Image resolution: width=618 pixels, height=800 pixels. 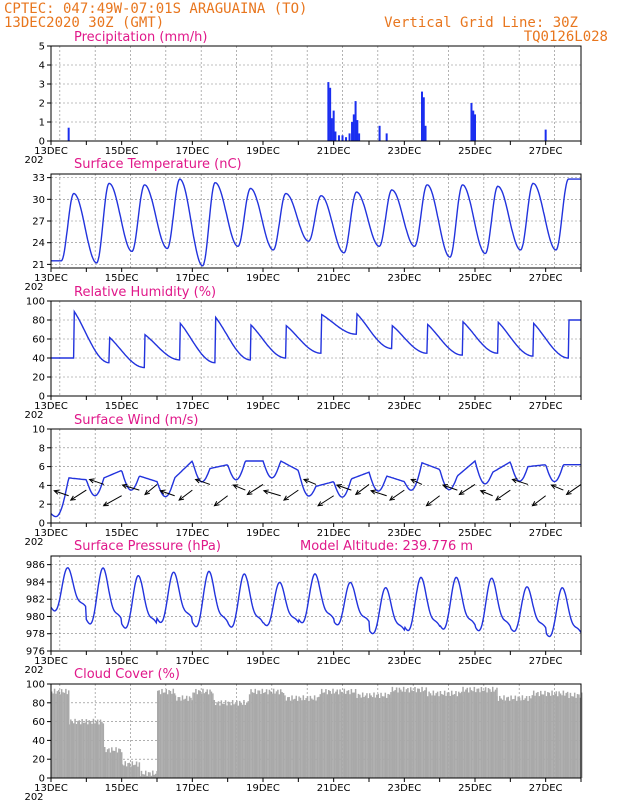 I want to click on y-tick-label: 21, so click(x=38, y=265).